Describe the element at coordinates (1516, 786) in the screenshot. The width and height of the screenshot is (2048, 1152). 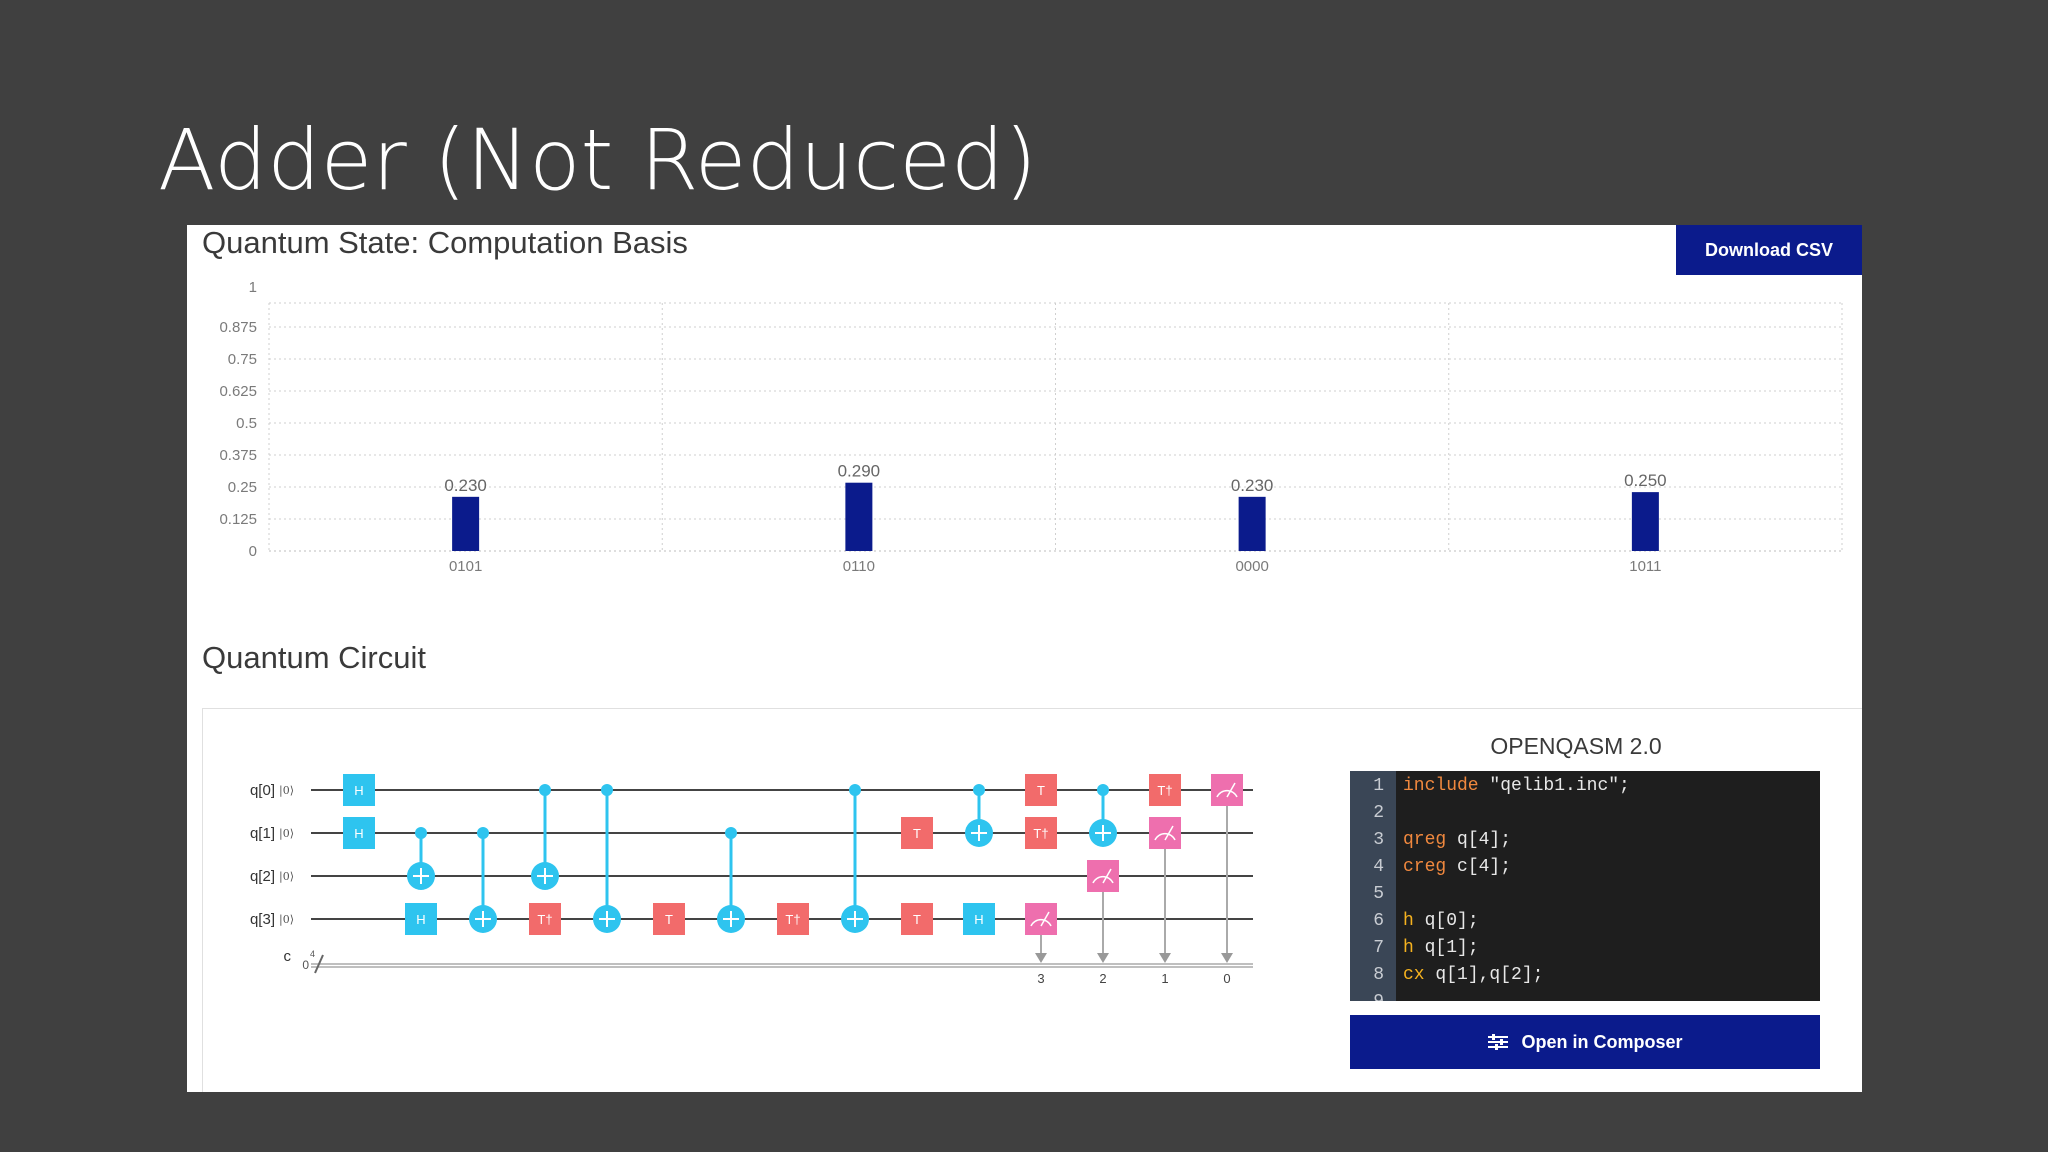
I see `code-text: include "qelib1.inc";` at that location.